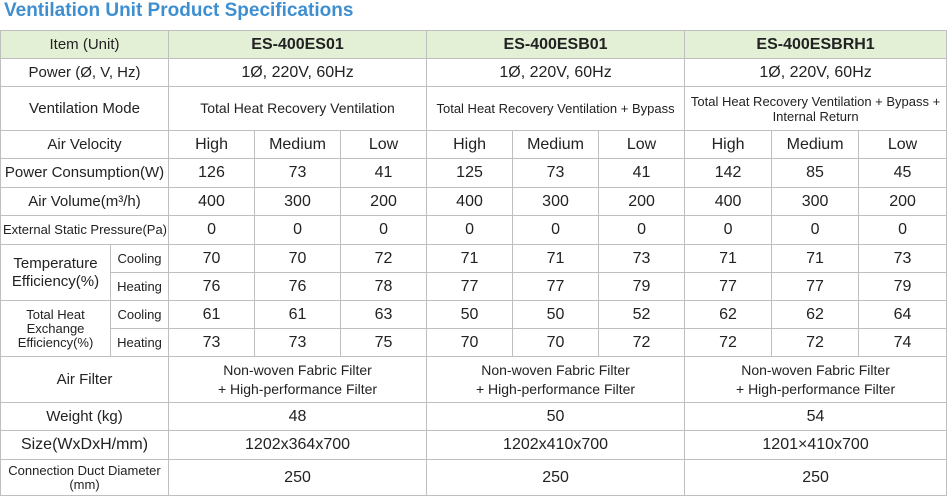 The width and height of the screenshot is (948, 498). What do you see at coordinates (470, 173) in the screenshot?
I see `power-consumption-cell: 125` at bounding box center [470, 173].